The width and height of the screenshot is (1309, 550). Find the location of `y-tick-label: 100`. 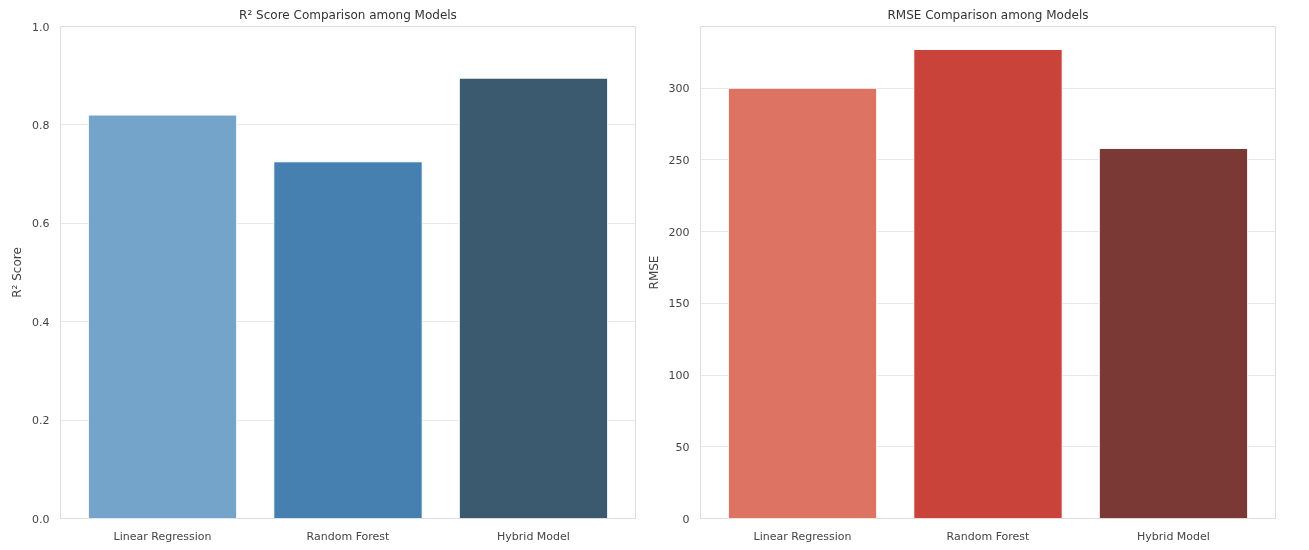

y-tick-label: 100 is located at coordinates (679, 376).